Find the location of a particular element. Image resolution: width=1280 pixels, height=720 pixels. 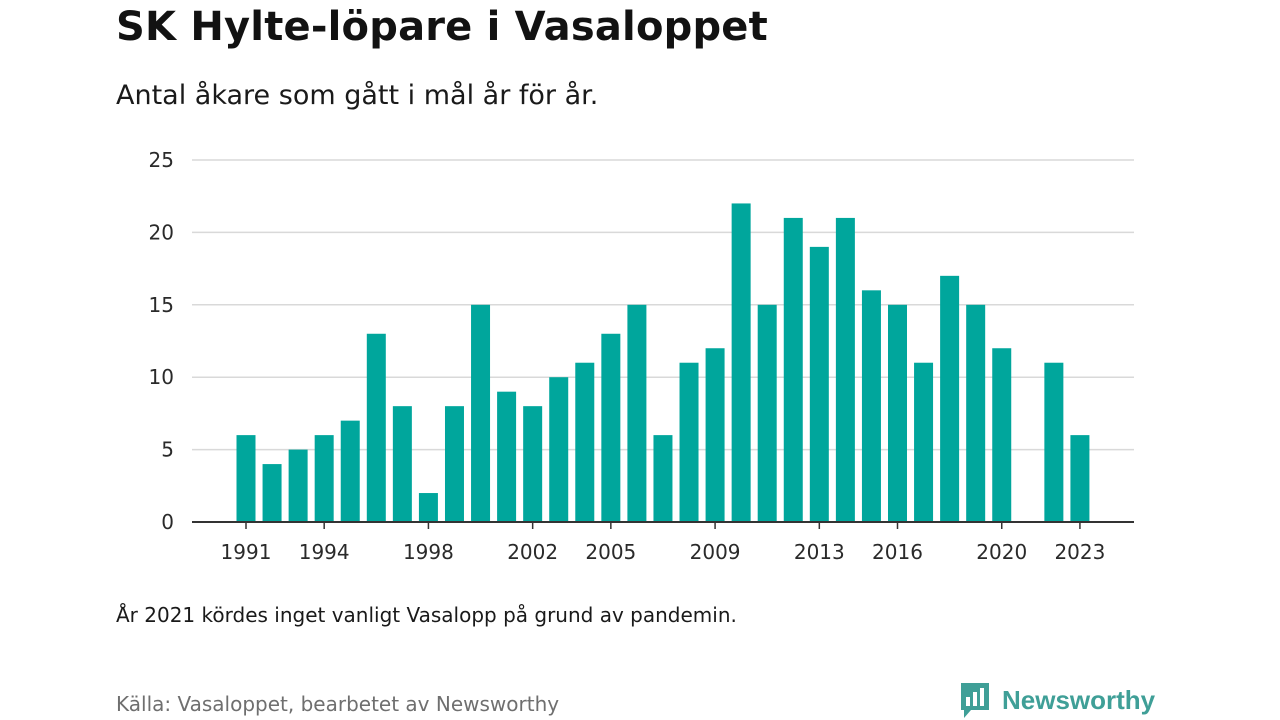

y-tick-label: 10 is located at coordinates (161, 377).